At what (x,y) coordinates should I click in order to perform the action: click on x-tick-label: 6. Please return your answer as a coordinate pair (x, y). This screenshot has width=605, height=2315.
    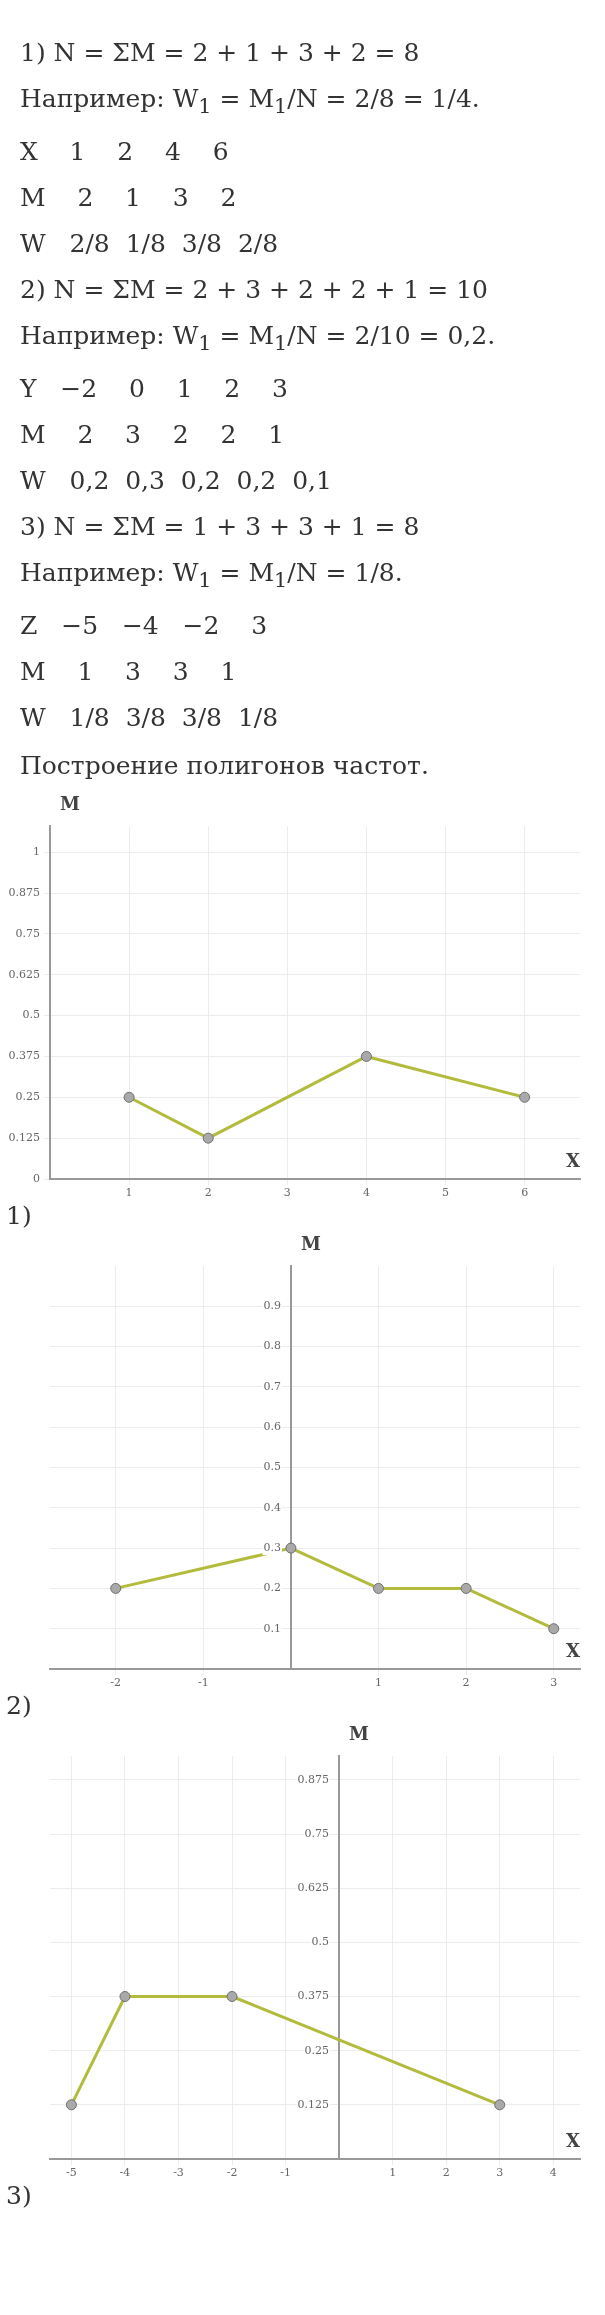
    Looking at the image, I should click on (525, 1193).